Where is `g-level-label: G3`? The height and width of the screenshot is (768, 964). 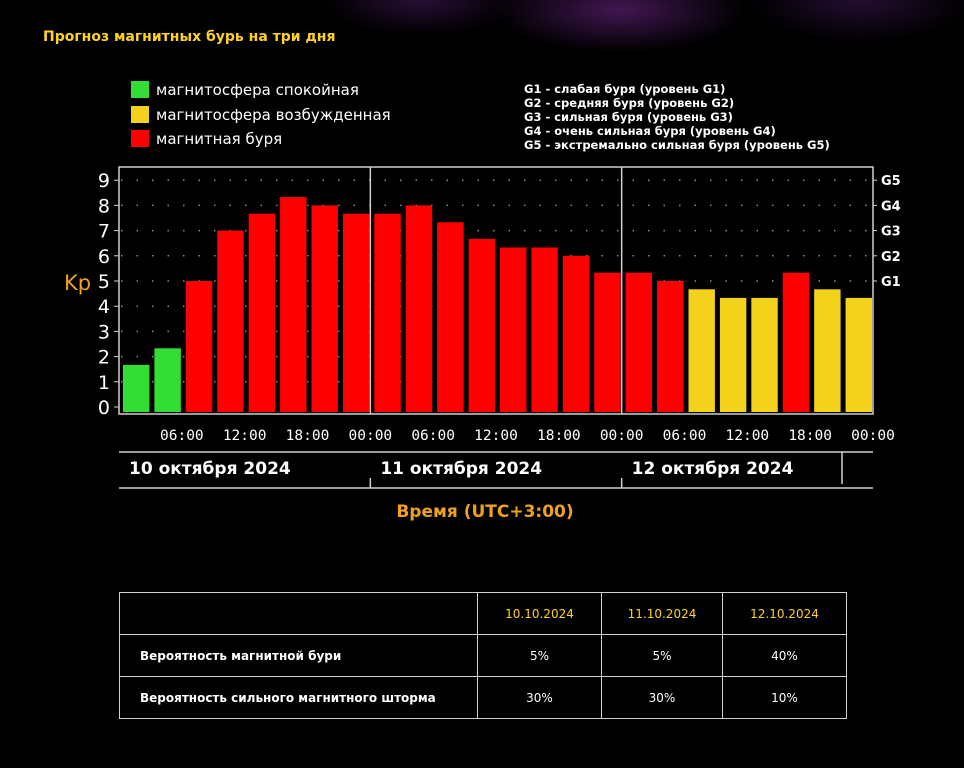
g-level-label: G3 is located at coordinates (891, 232).